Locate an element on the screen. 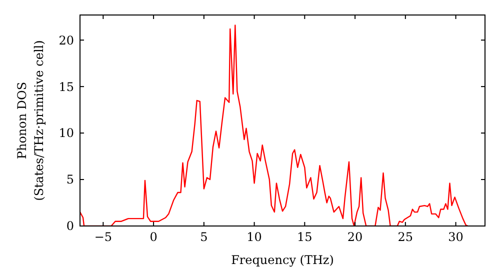  x-tick-label: 25 is located at coordinates (406, 237).